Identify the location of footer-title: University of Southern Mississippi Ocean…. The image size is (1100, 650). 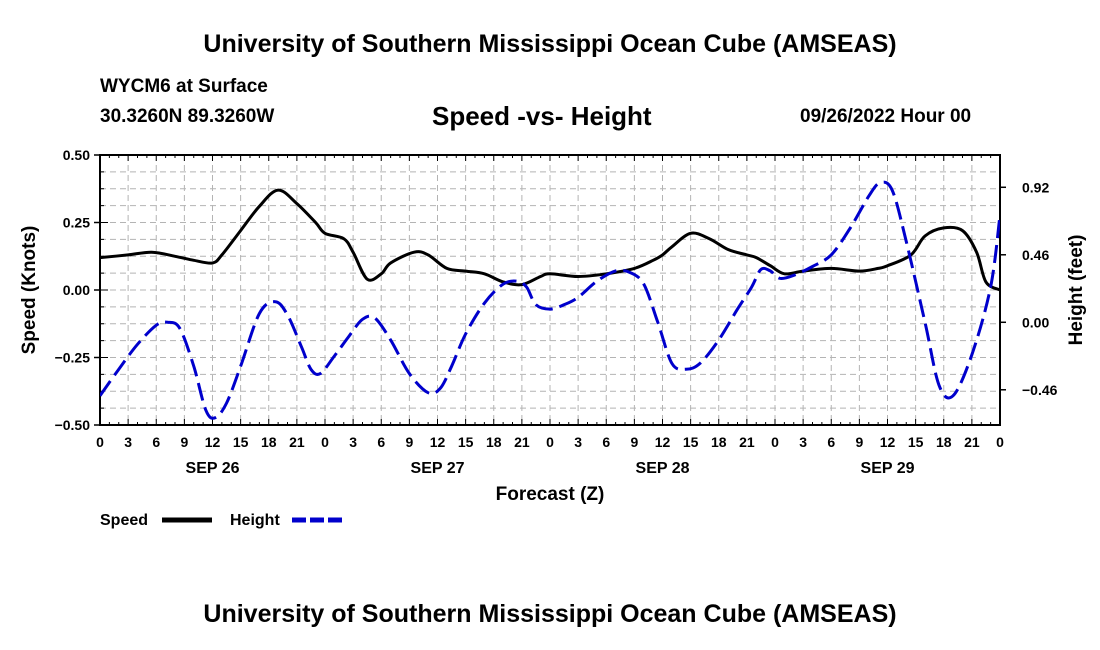
(550, 614).